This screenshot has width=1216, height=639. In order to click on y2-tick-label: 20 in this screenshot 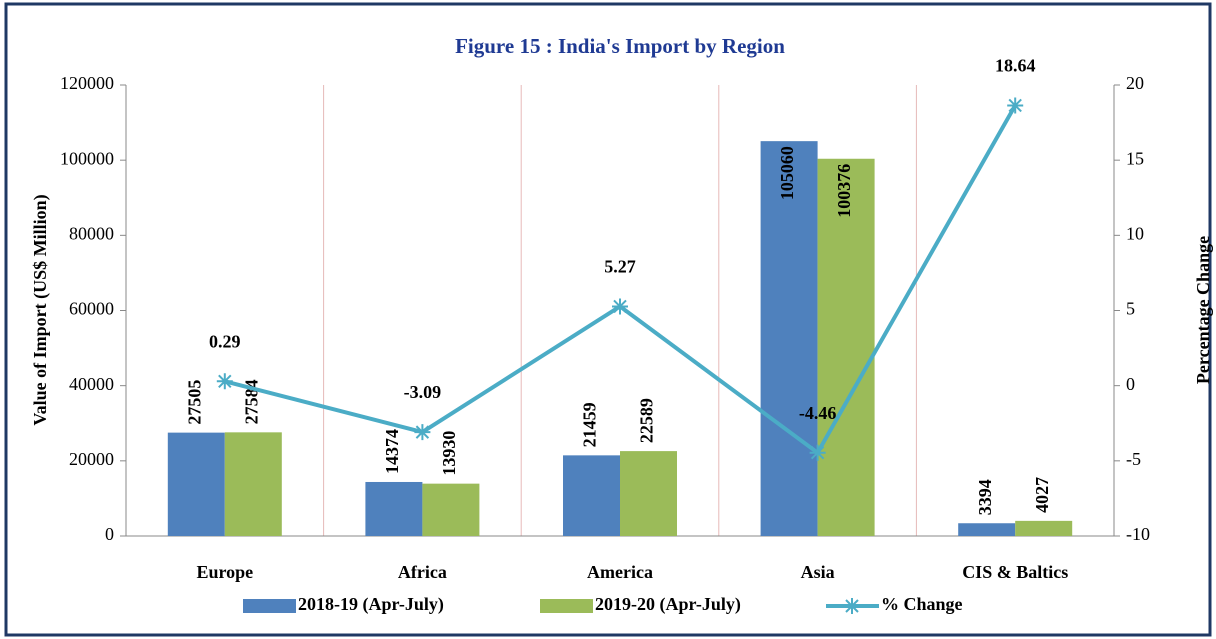, I will do `click(1135, 83)`.